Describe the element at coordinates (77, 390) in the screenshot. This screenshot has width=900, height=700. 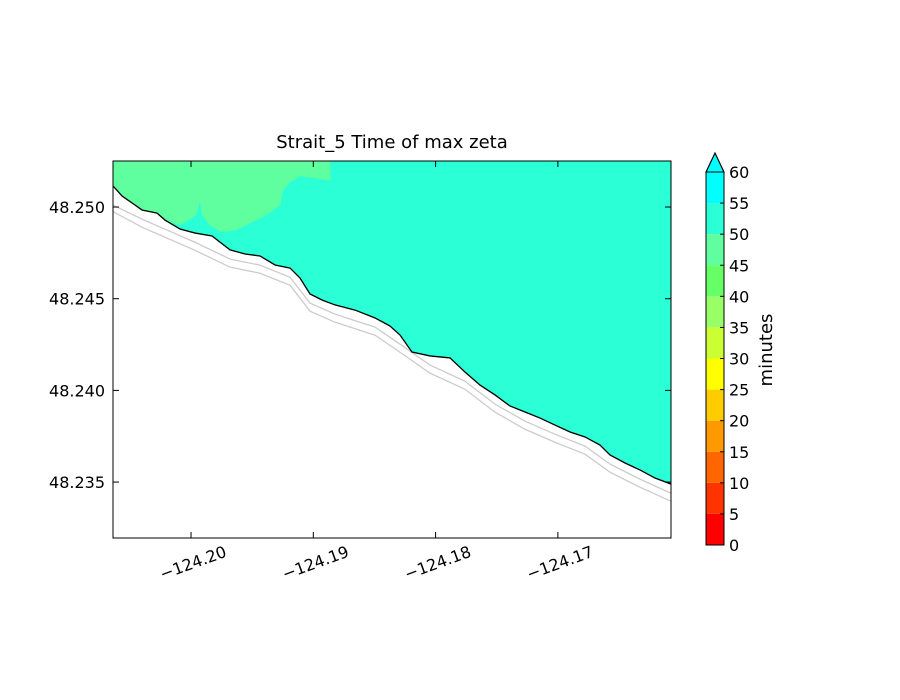
I see `y-tick-label: 48.240` at that location.